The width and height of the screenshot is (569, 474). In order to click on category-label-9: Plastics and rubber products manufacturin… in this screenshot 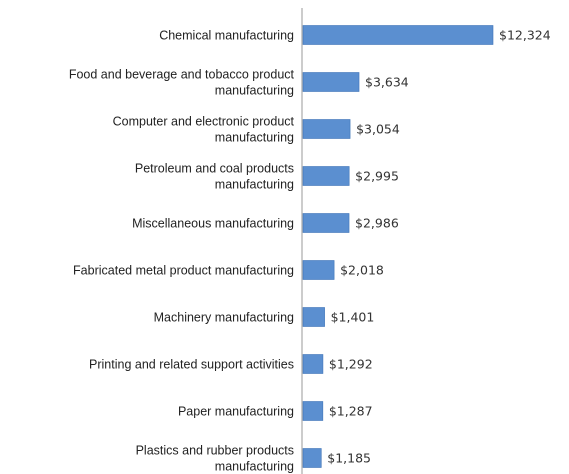, I will do `click(215, 459)`.